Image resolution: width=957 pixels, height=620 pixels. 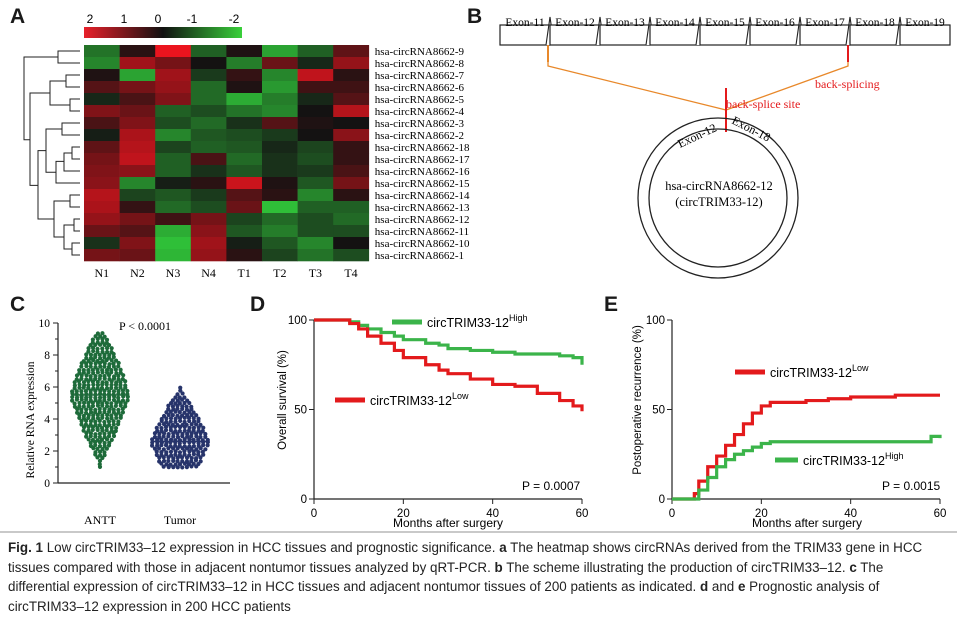 What do you see at coordinates (468, 323) in the screenshot?
I see `d-legend-high-label: circTRIM33-12` at bounding box center [468, 323].